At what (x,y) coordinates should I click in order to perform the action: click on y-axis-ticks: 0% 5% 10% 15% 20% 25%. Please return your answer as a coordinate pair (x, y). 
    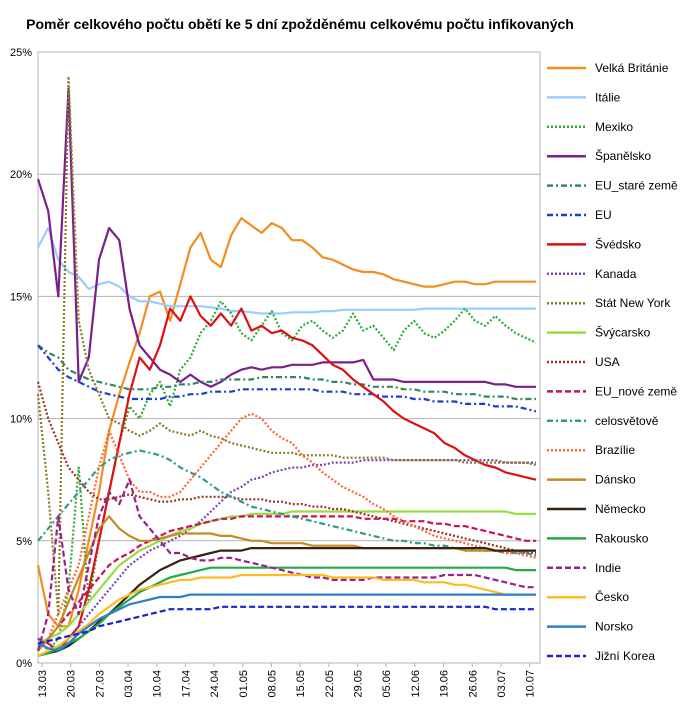
    Looking at the image, I should click on (21, 358).